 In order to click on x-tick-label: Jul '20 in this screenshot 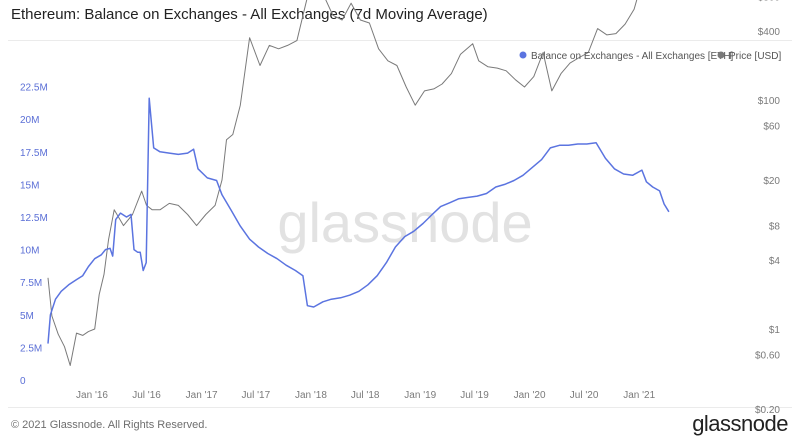, I will do `click(584, 395)`.